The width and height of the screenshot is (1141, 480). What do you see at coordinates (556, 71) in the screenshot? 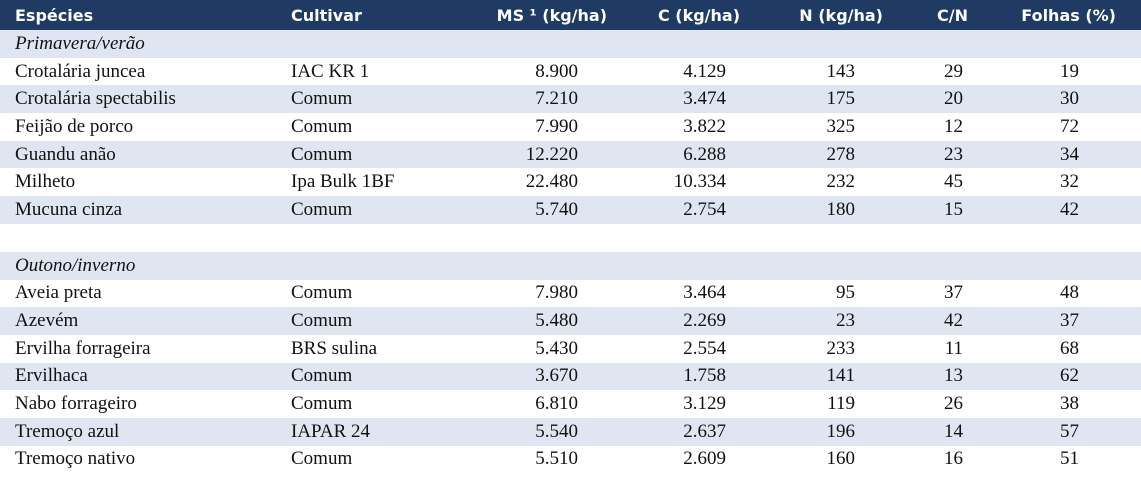
I see `cell-ms: 8.900` at bounding box center [556, 71].